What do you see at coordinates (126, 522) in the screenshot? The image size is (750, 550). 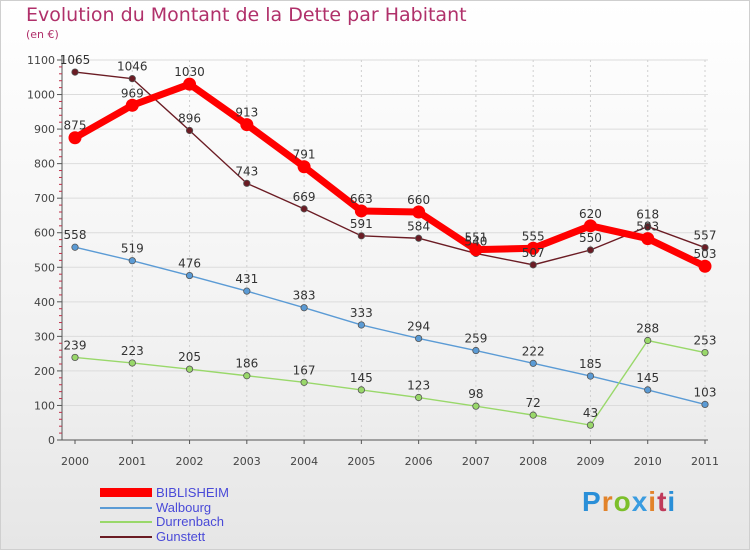 I see `legend-swatch-durrenbach` at bounding box center [126, 522].